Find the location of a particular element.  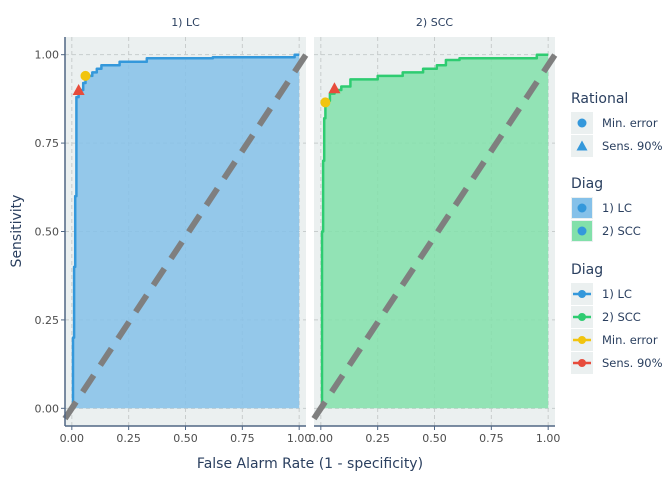

legend-group: Diag 1) LC 2) SCC is located at coordinates (606, 209).